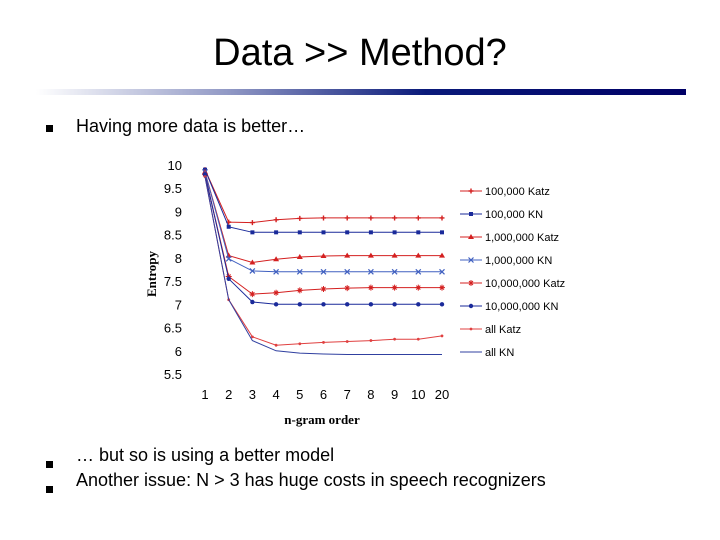 This screenshot has height=540, width=720. Describe the element at coordinates (522, 238) in the screenshot. I see `legend-label: 1,000,000 Katz` at that location.